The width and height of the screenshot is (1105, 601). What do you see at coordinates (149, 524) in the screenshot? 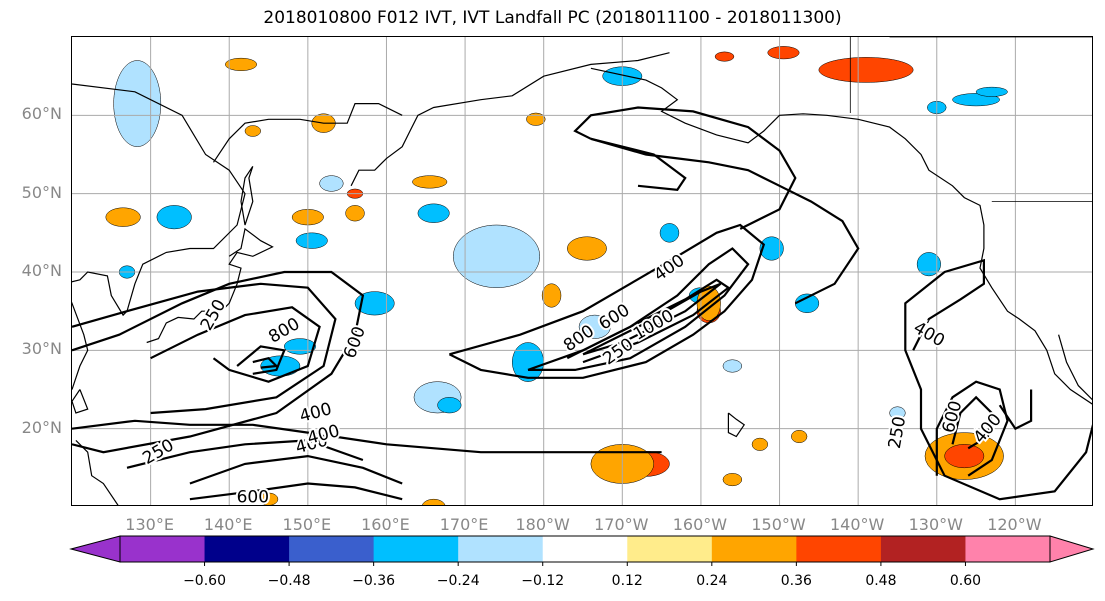
I see `lon-label: 130°E` at bounding box center [149, 524].